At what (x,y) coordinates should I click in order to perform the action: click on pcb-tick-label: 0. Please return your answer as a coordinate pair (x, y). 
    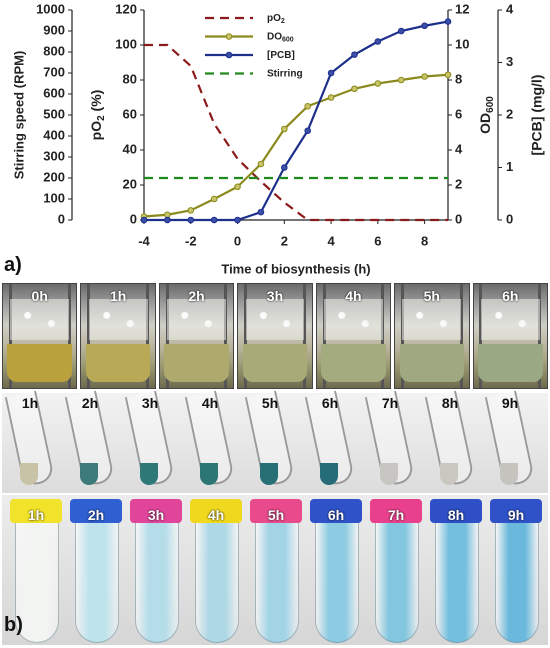
    Looking at the image, I should click on (509, 218).